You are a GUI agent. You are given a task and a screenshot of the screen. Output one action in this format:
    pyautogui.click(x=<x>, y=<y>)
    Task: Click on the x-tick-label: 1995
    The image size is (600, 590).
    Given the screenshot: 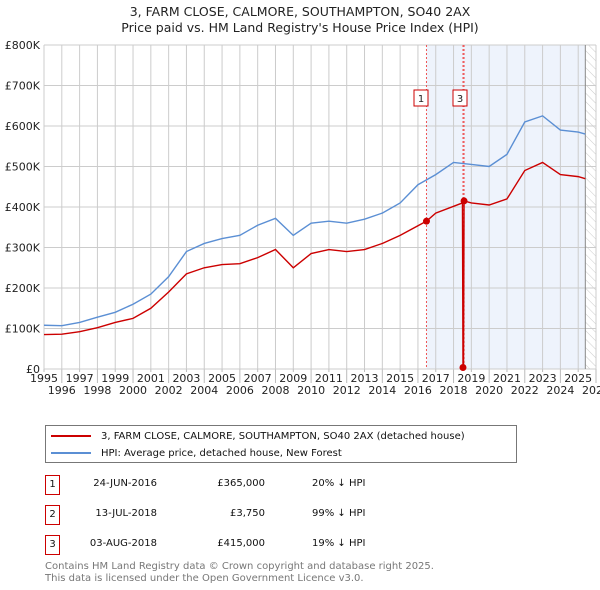 What is the action you would take?
    pyautogui.click(x=44, y=378)
    